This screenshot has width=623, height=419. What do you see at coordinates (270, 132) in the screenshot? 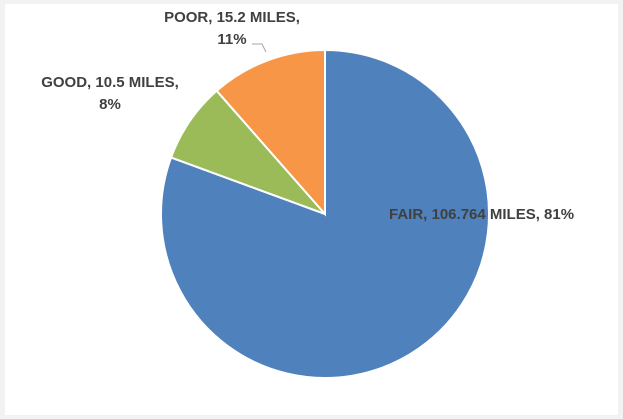
I see `pie-slice-poor` at bounding box center [270, 132].